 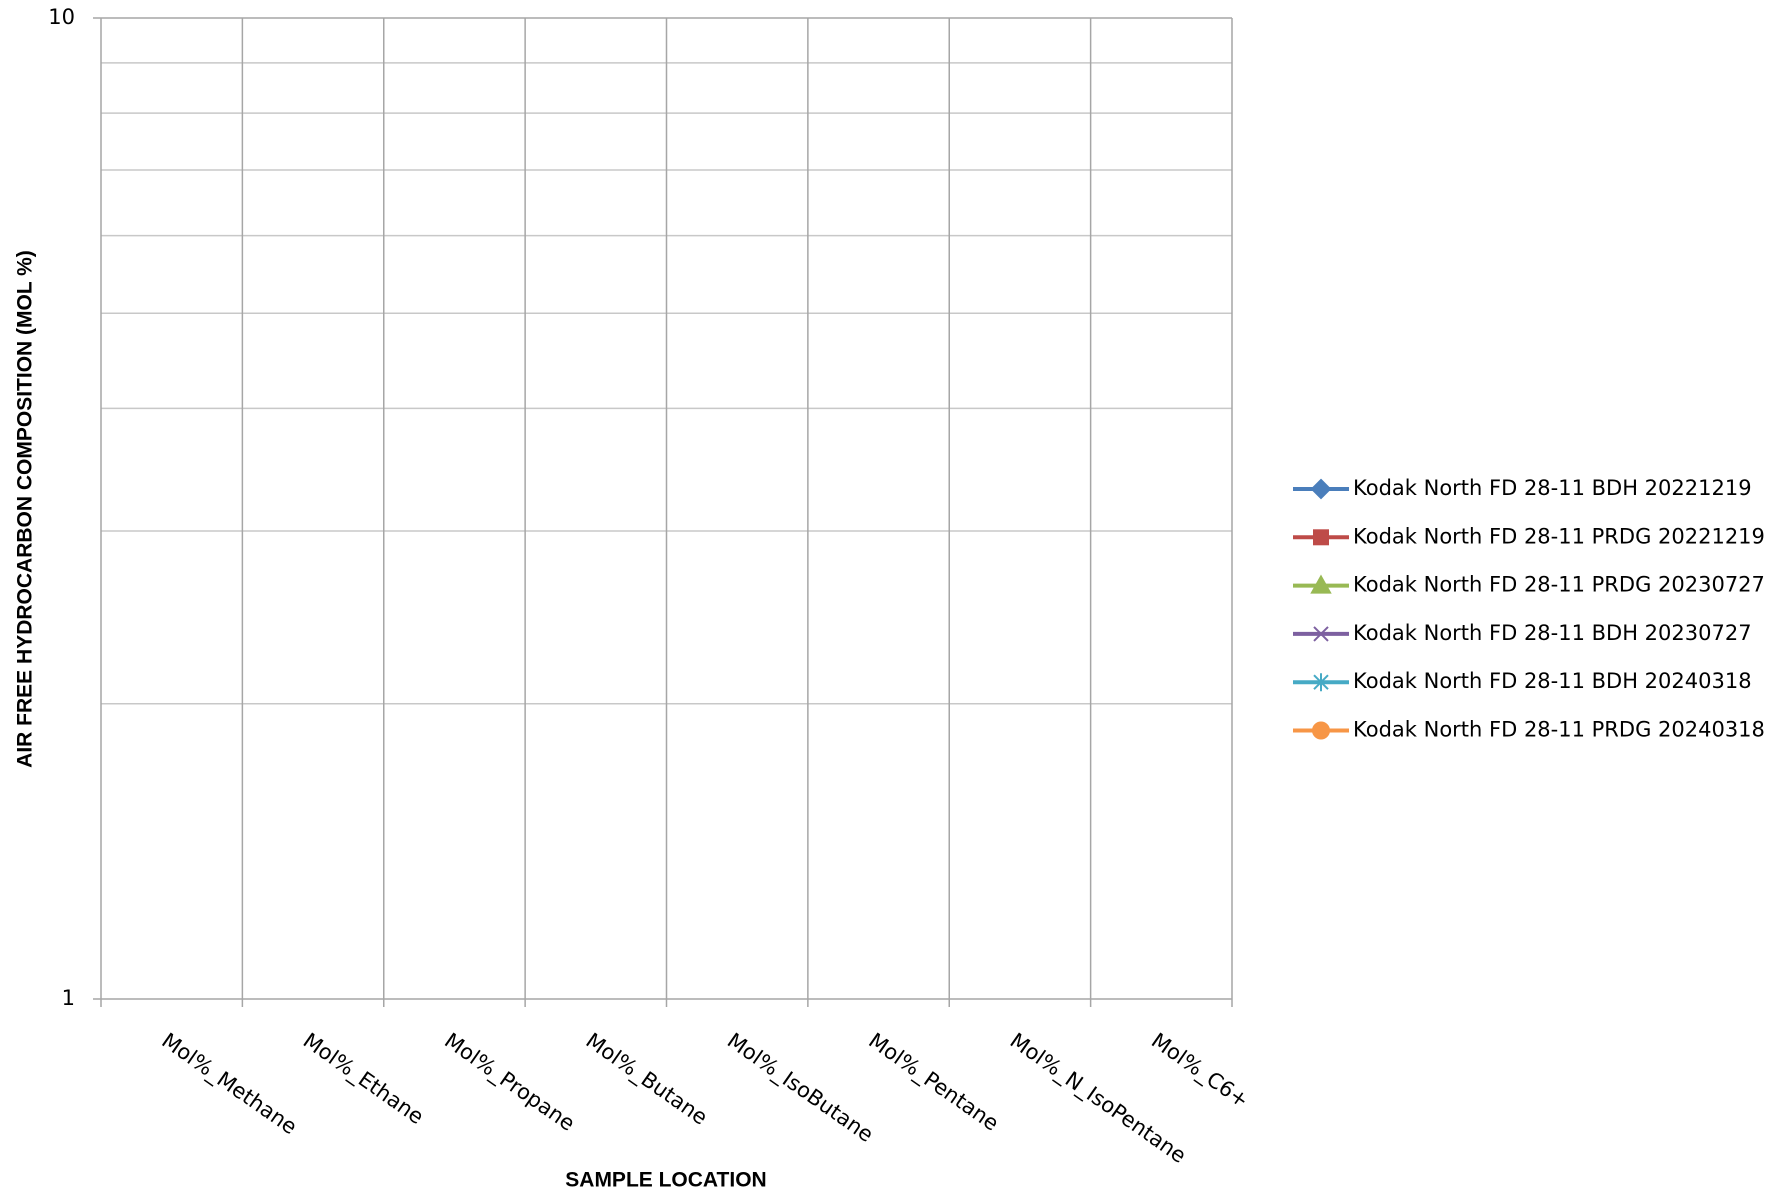 I want to click on x-tick-label: Mol%_Propane, so click(x=510, y=1082).